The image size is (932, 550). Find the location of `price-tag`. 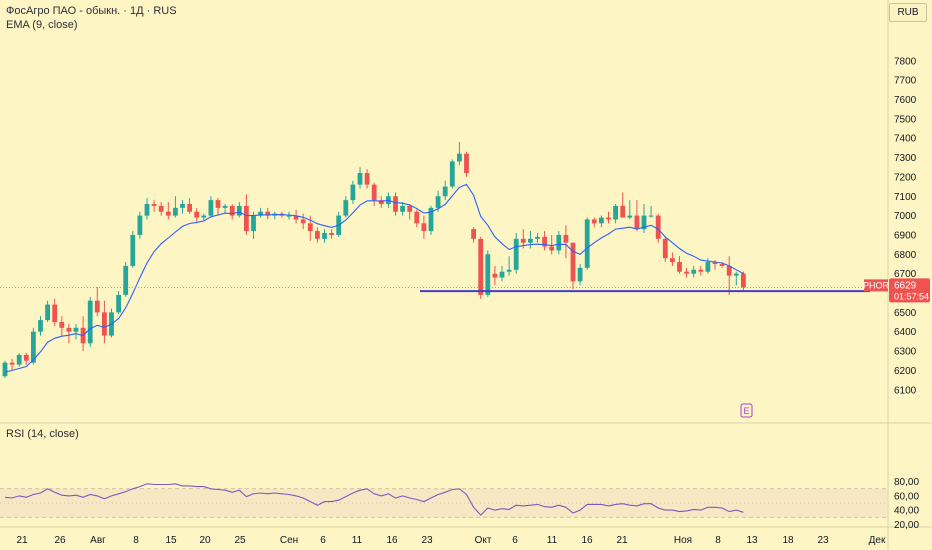

price-tag is located at coordinates (909, 290).